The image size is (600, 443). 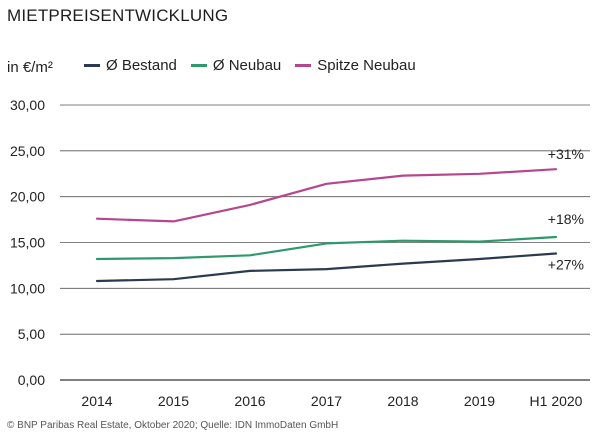 What do you see at coordinates (247, 65) in the screenshot?
I see `legend-label-neubau: Ø Neubau` at bounding box center [247, 65].